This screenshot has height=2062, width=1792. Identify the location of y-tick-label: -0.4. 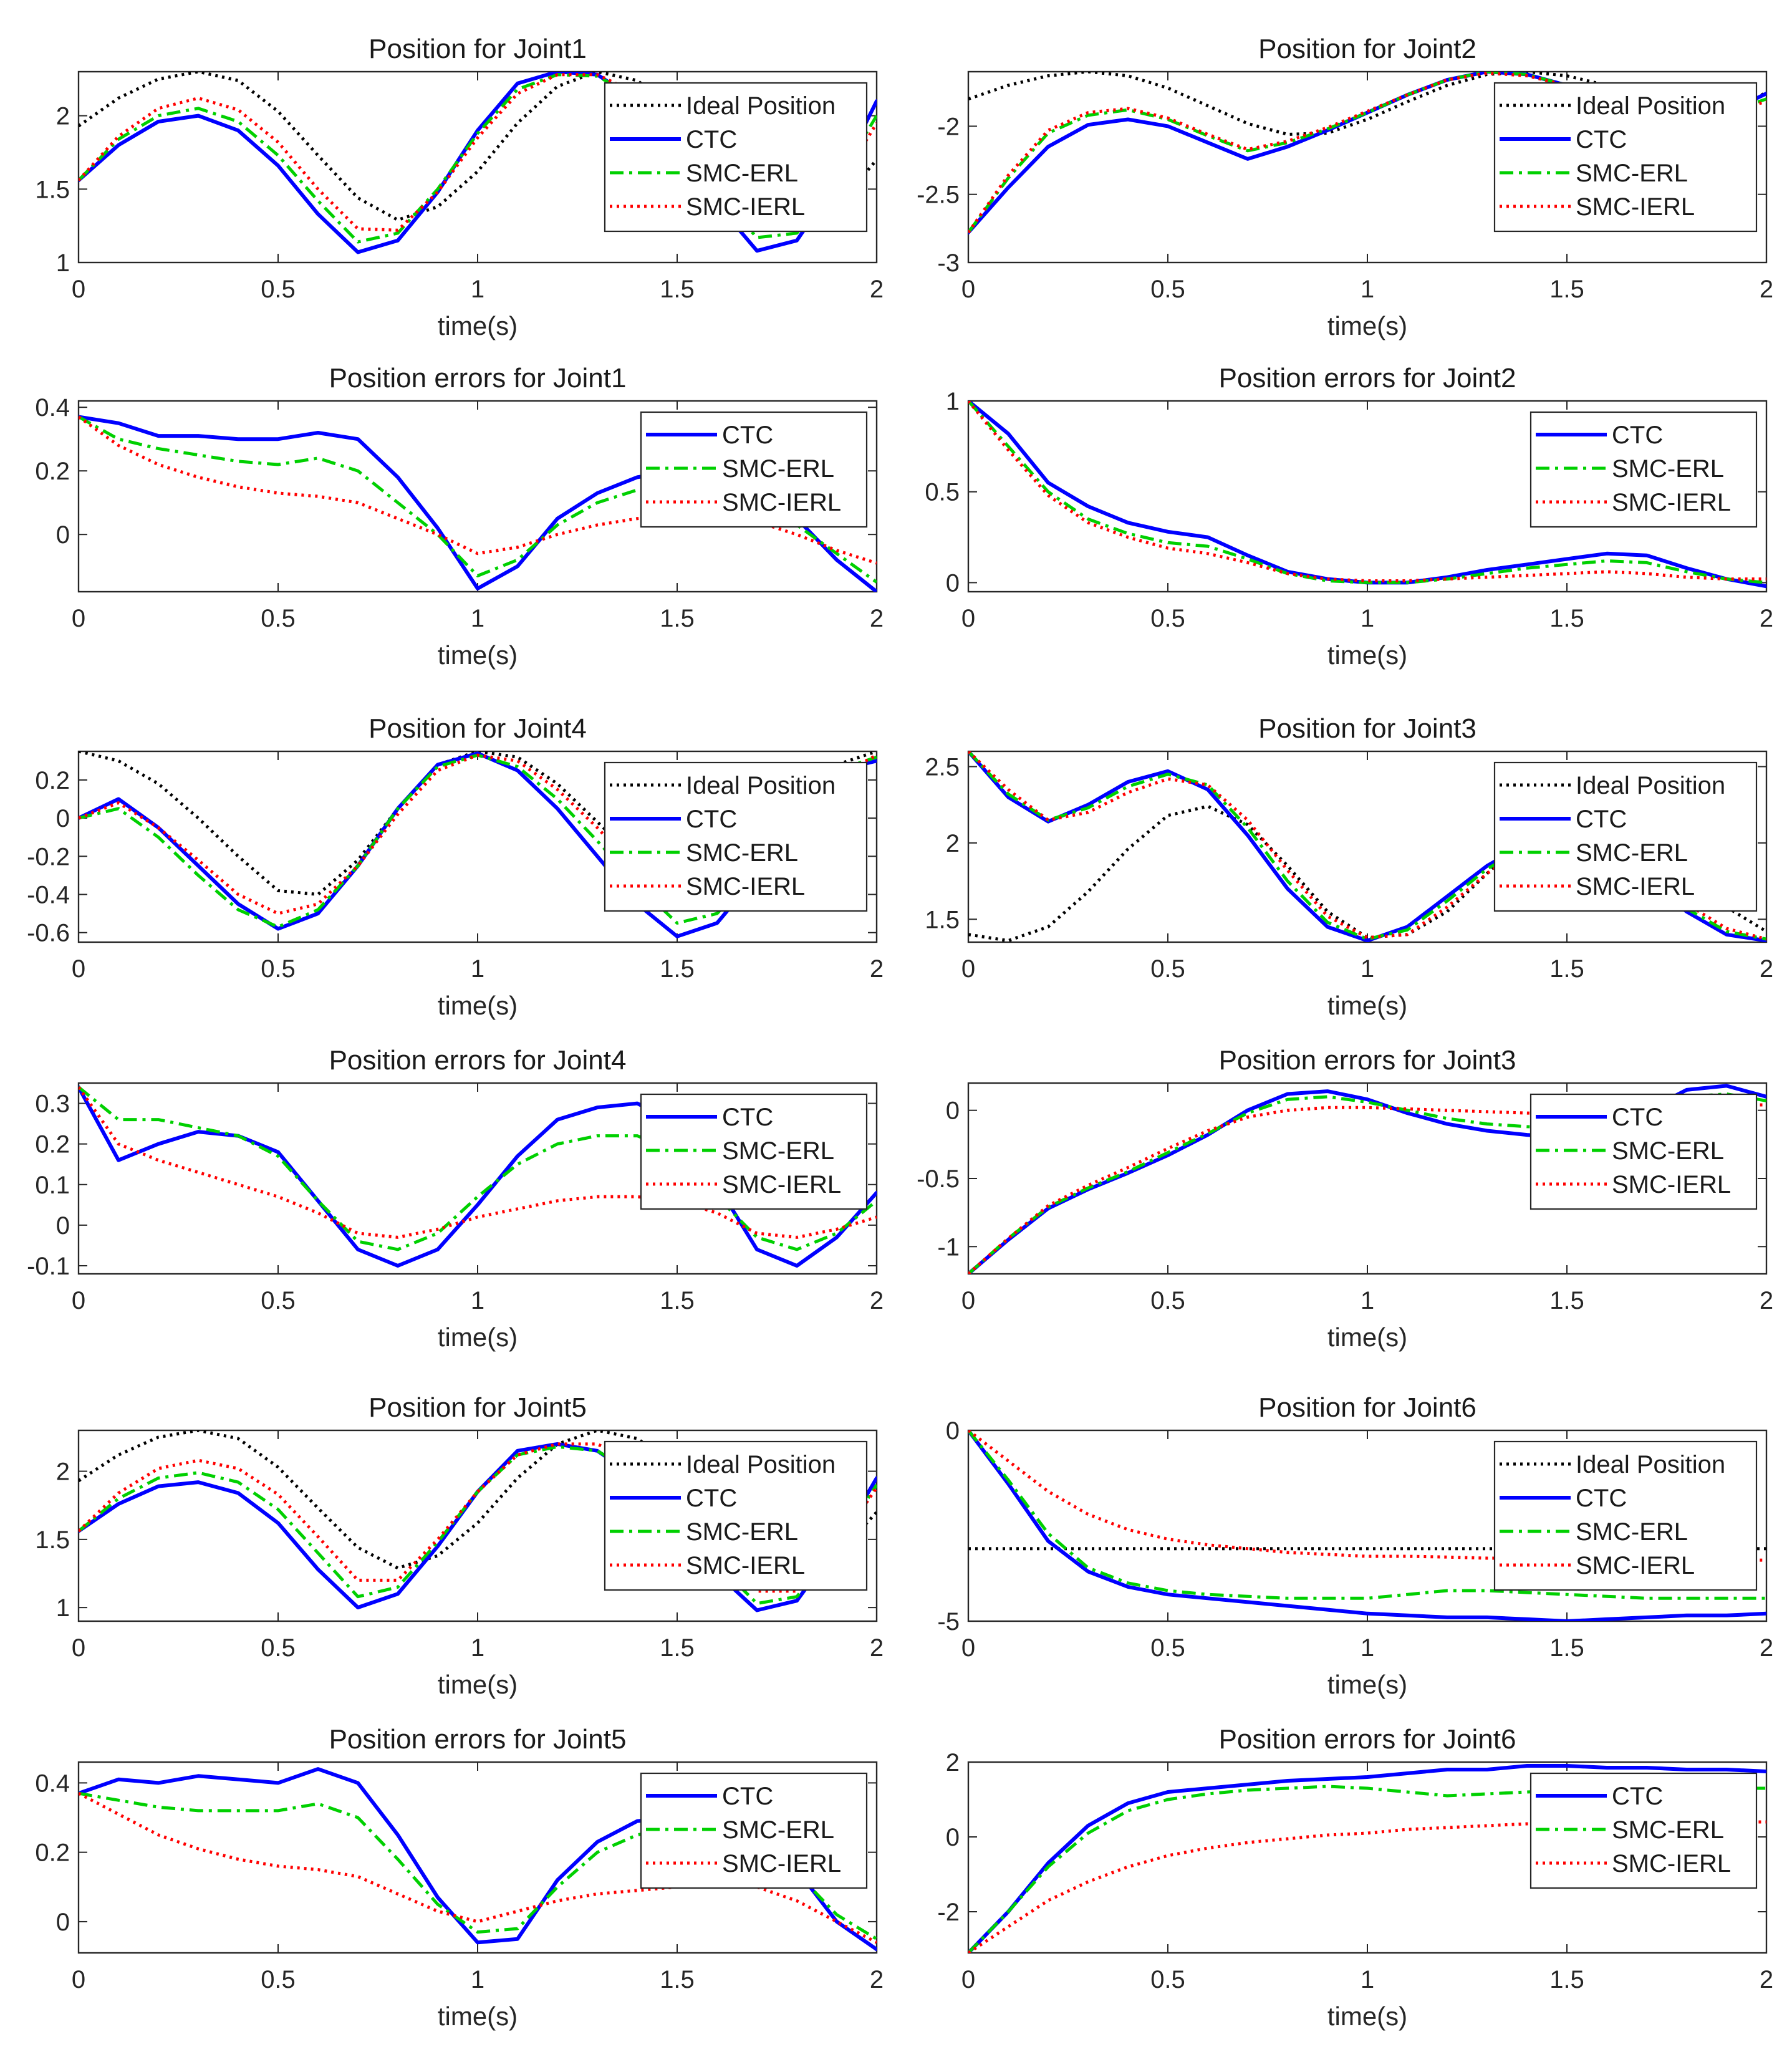
(49, 895).